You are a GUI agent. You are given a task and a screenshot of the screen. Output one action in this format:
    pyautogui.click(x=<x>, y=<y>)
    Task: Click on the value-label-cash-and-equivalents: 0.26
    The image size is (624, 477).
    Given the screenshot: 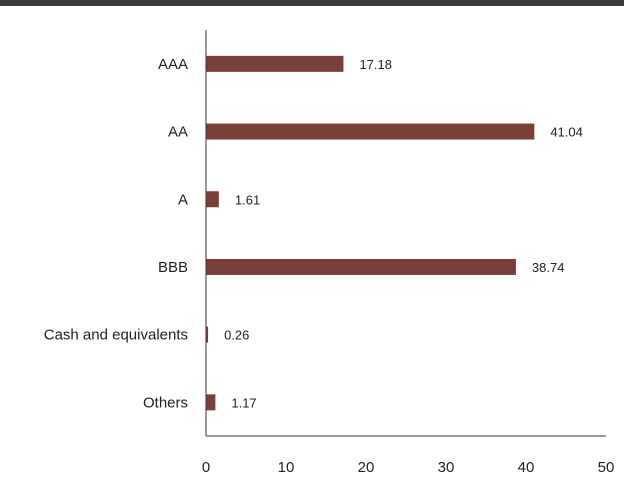 What is the action you would take?
    pyautogui.click(x=236, y=335)
    